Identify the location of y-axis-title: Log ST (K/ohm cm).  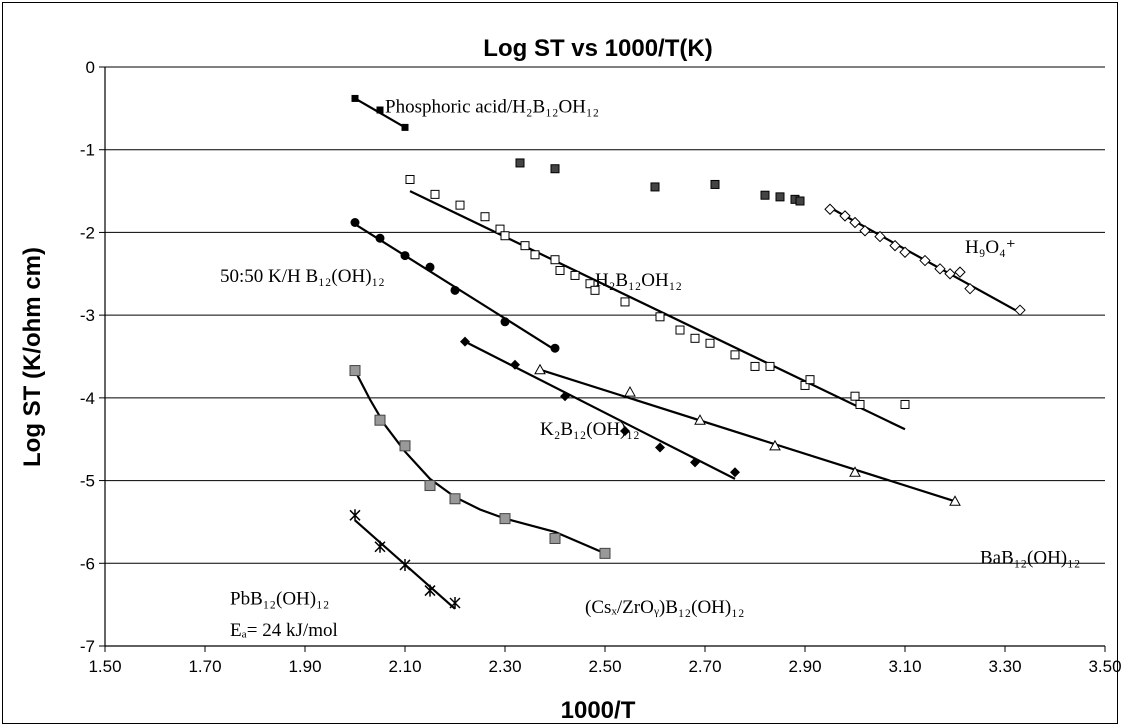
(32, 357).